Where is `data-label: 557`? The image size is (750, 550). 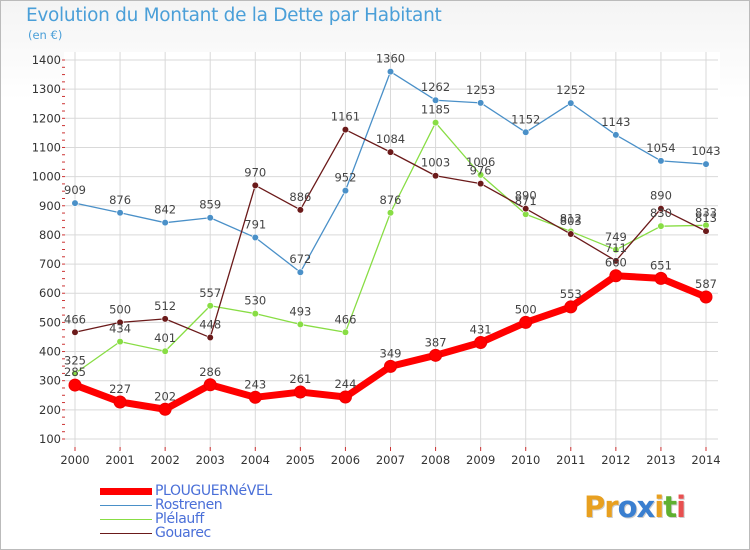
data-label: 557 is located at coordinates (210, 293).